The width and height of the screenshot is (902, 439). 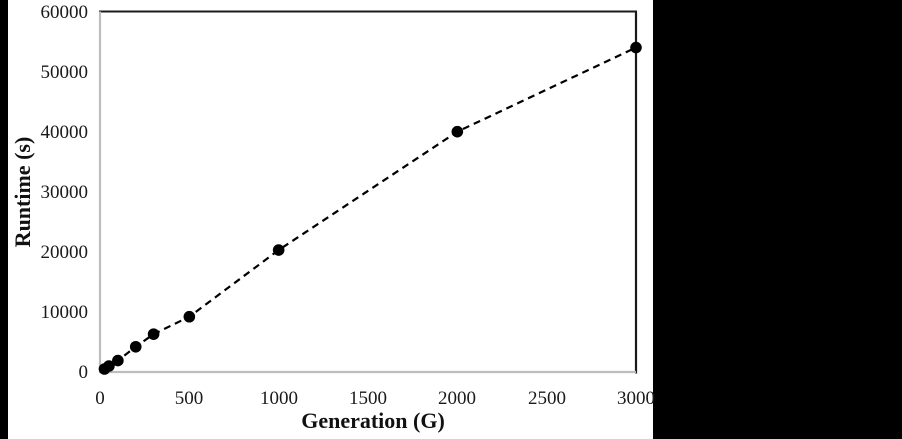 I want to click on y-axis-title: Runtime (s), so click(x=22, y=192).